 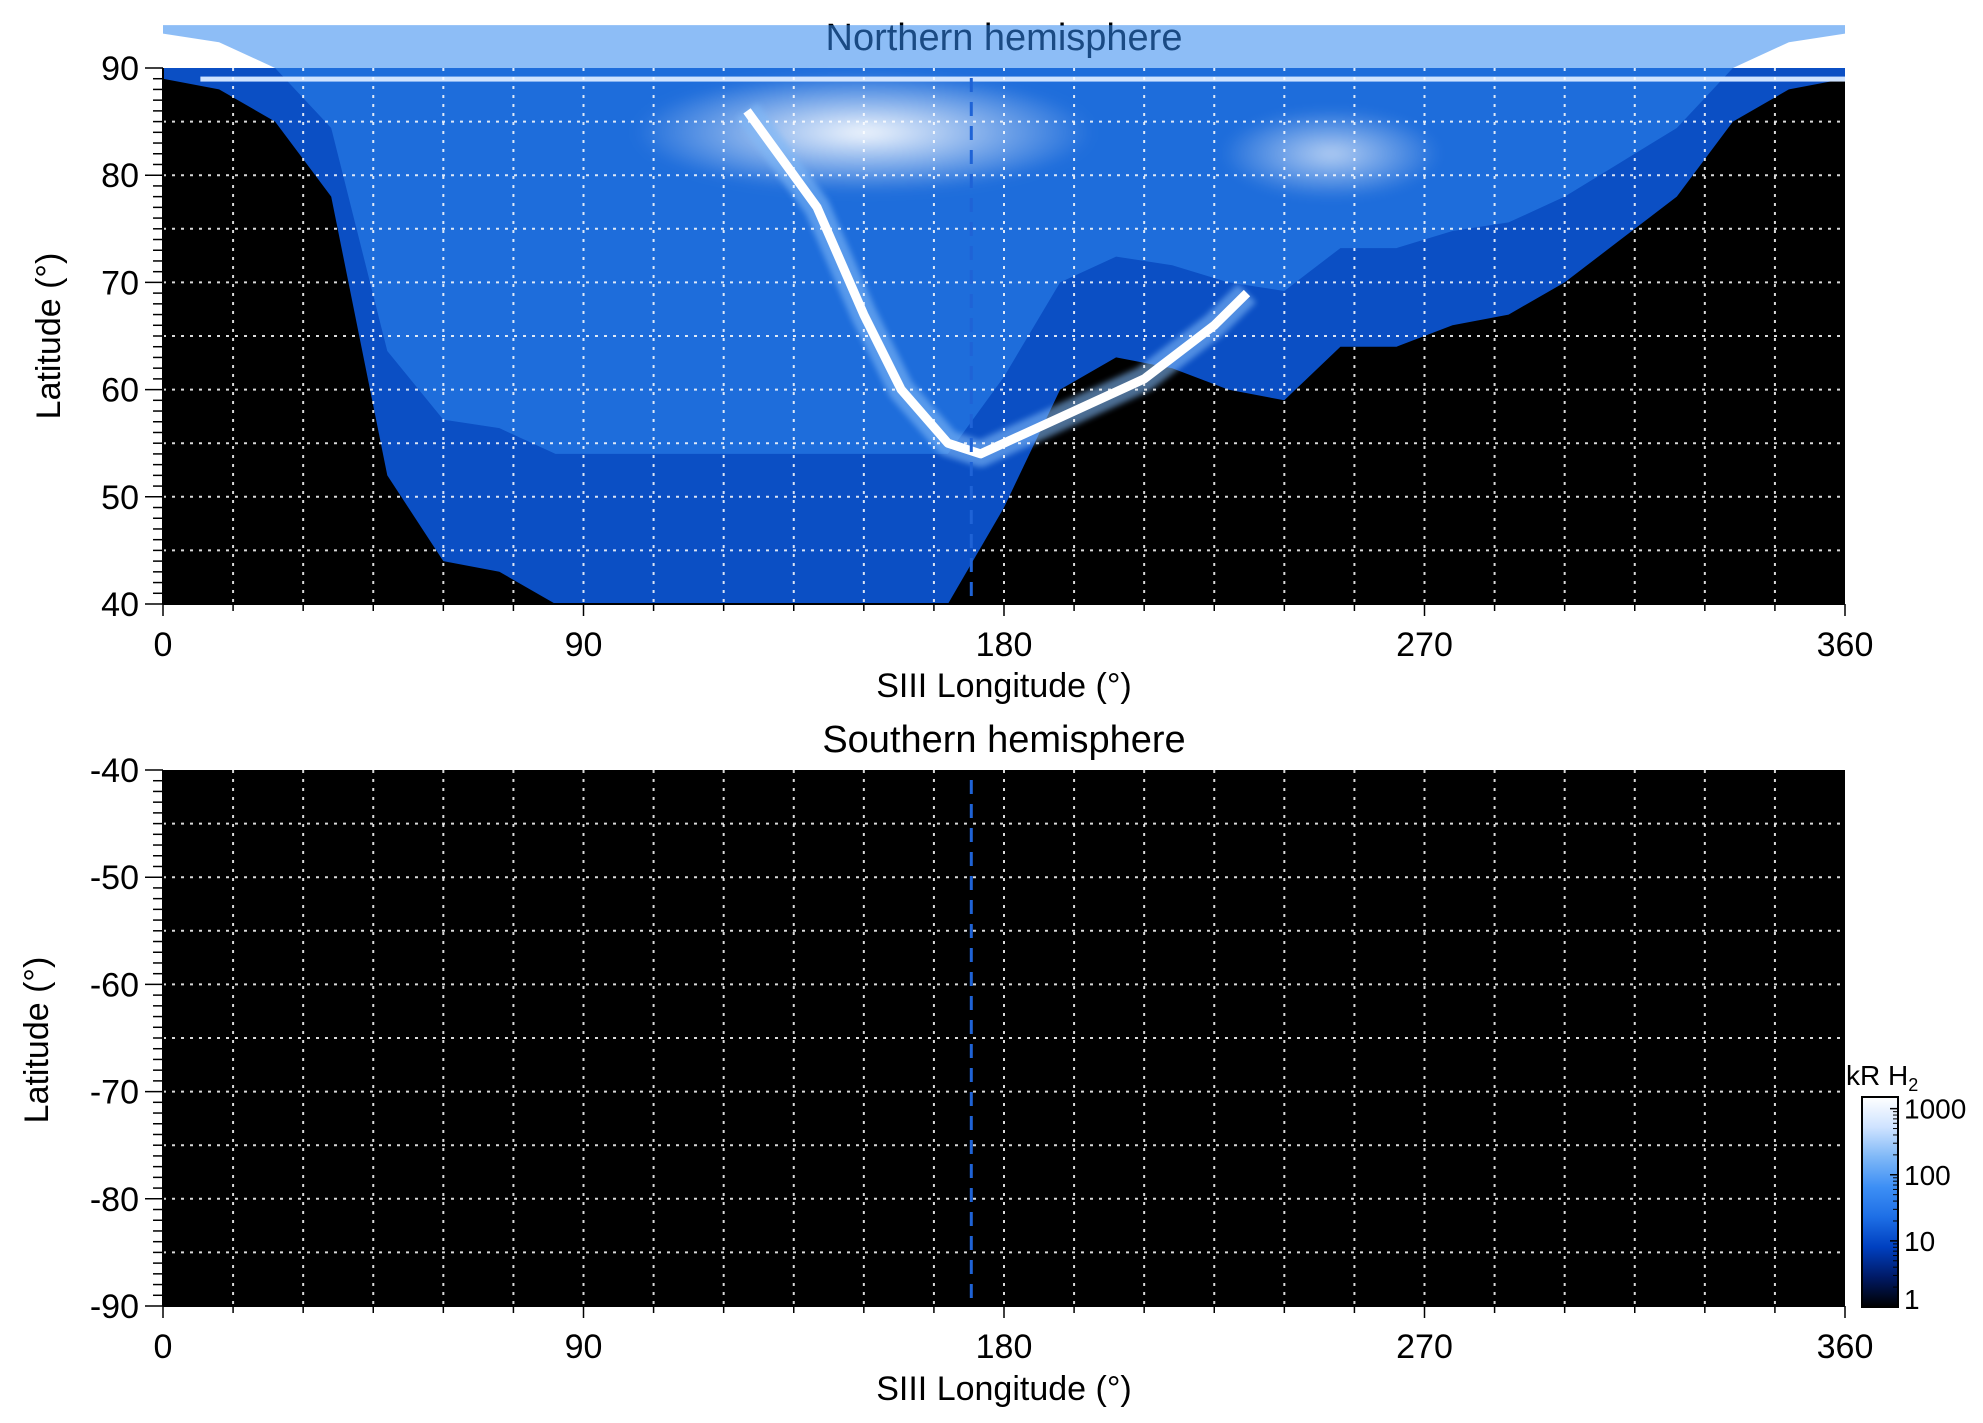 I want to click on south-y-tick-label: -40, so click(x=114, y=771).